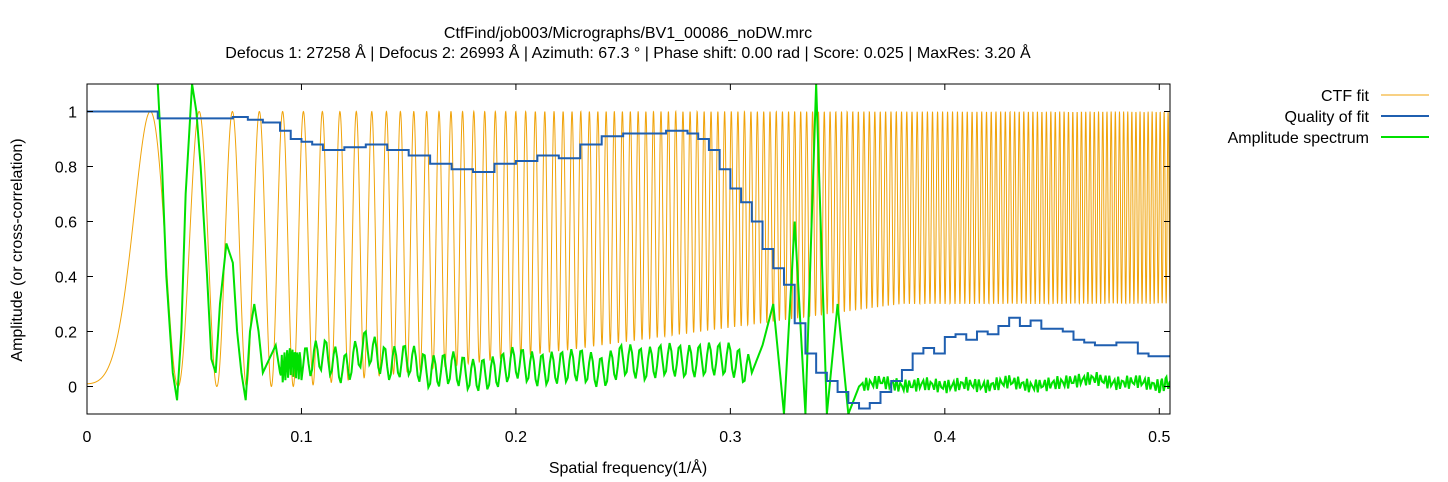 The height and width of the screenshot is (482, 1448). What do you see at coordinates (612, 168) in the screenshot?
I see `y-tick: 0.8` at bounding box center [612, 168].